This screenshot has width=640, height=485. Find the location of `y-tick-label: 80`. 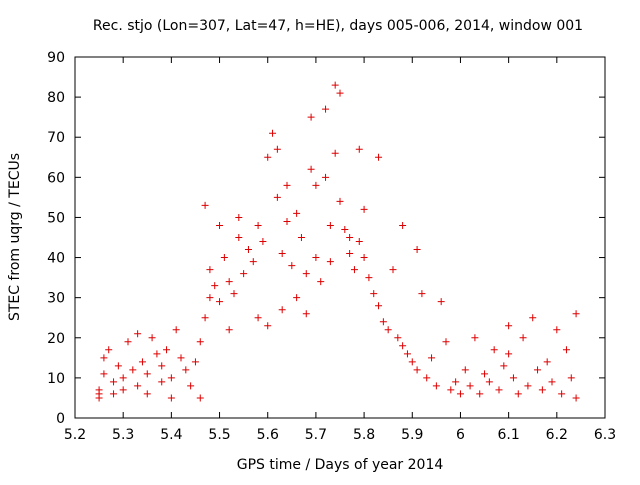

y-tick-label: 80 is located at coordinates (56, 98).